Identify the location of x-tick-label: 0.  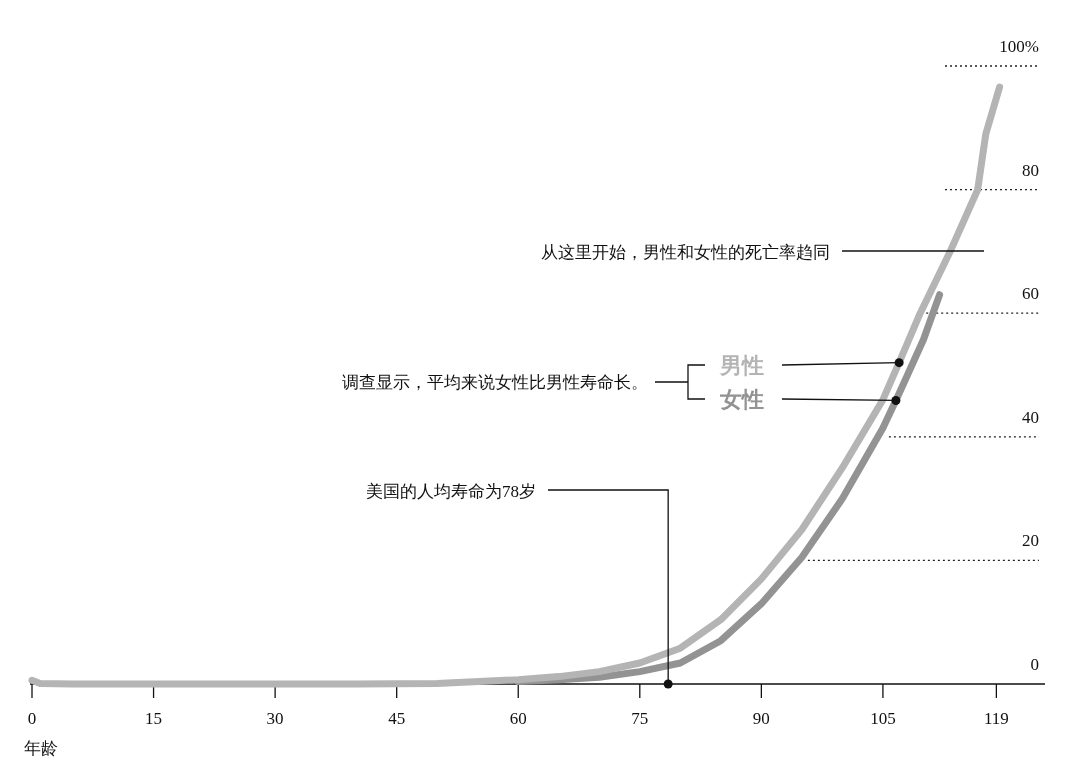
(32, 718).